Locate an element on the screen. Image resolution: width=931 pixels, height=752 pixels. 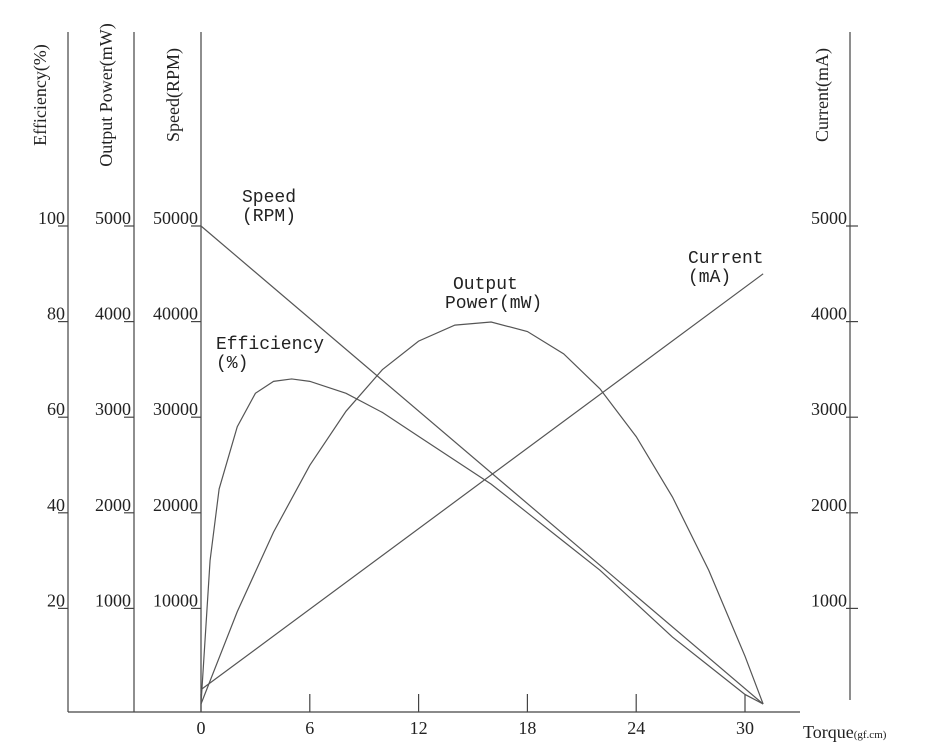
y-tick-label: 10000 is located at coordinates (175, 600).